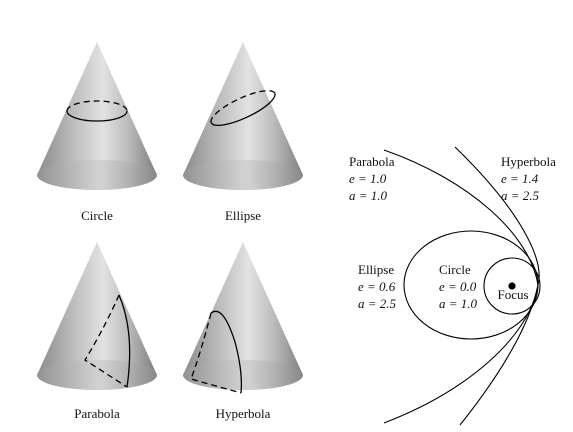  I want to click on circle-curve, so click(512, 286).